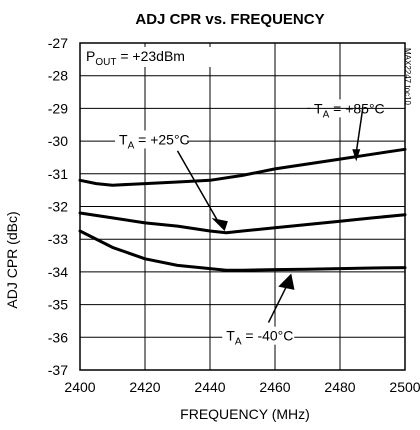 The height and width of the screenshot is (430, 420). What do you see at coordinates (245, 414) in the screenshot?
I see `x-axis-label: FREQUENCY (MHz)` at bounding box center [245, 414].